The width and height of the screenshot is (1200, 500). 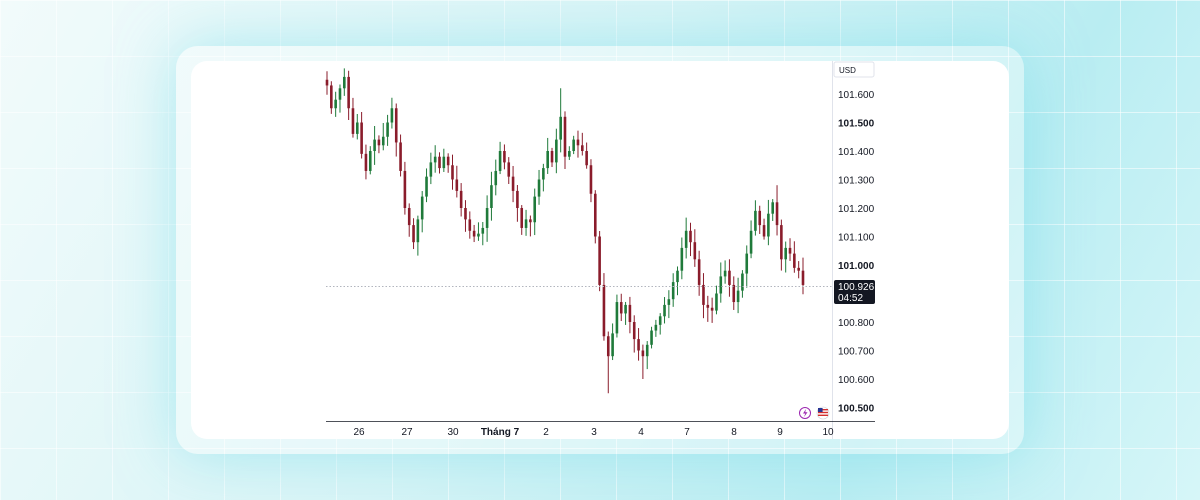 I want to click on price-label: 100.700, so click(x=856, y=352).